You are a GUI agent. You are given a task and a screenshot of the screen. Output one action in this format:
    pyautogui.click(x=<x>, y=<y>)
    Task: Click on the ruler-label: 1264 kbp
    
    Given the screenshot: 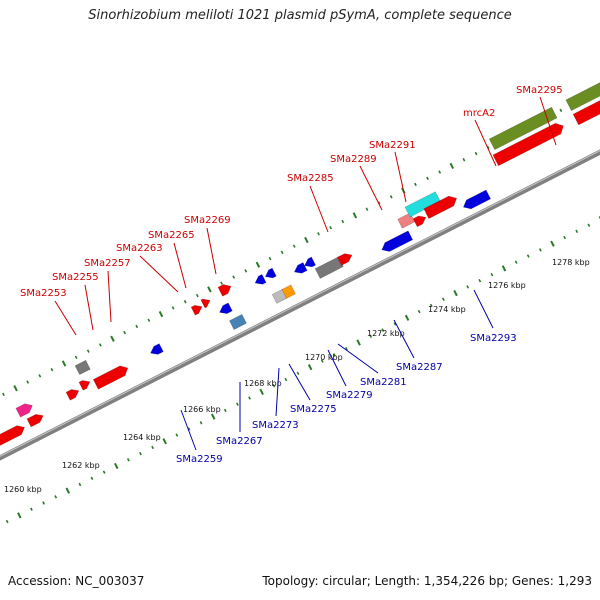 What is the action you would take?
    pyautogui.click(x=142, y=437)
    